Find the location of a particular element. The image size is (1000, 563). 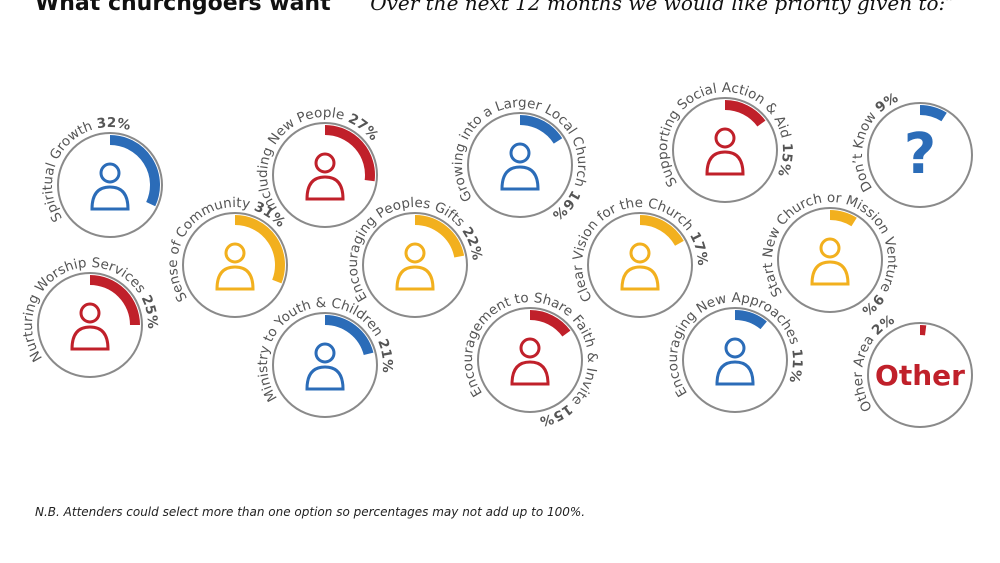

item: Start New Church or Mission Venture 9% is located at coordinates (830, 254).